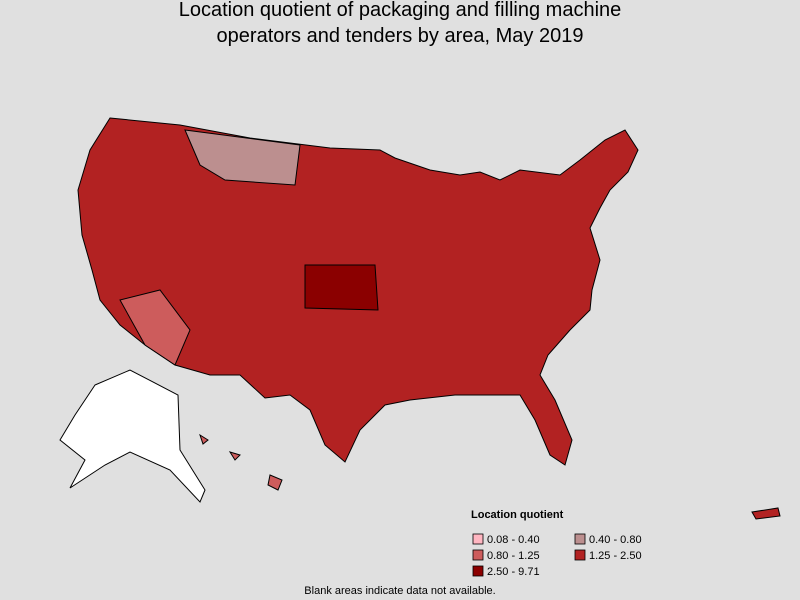 The image size is (800, 600). I want to click on legend-label: 0.40 - 0.80, so click(615, 540).